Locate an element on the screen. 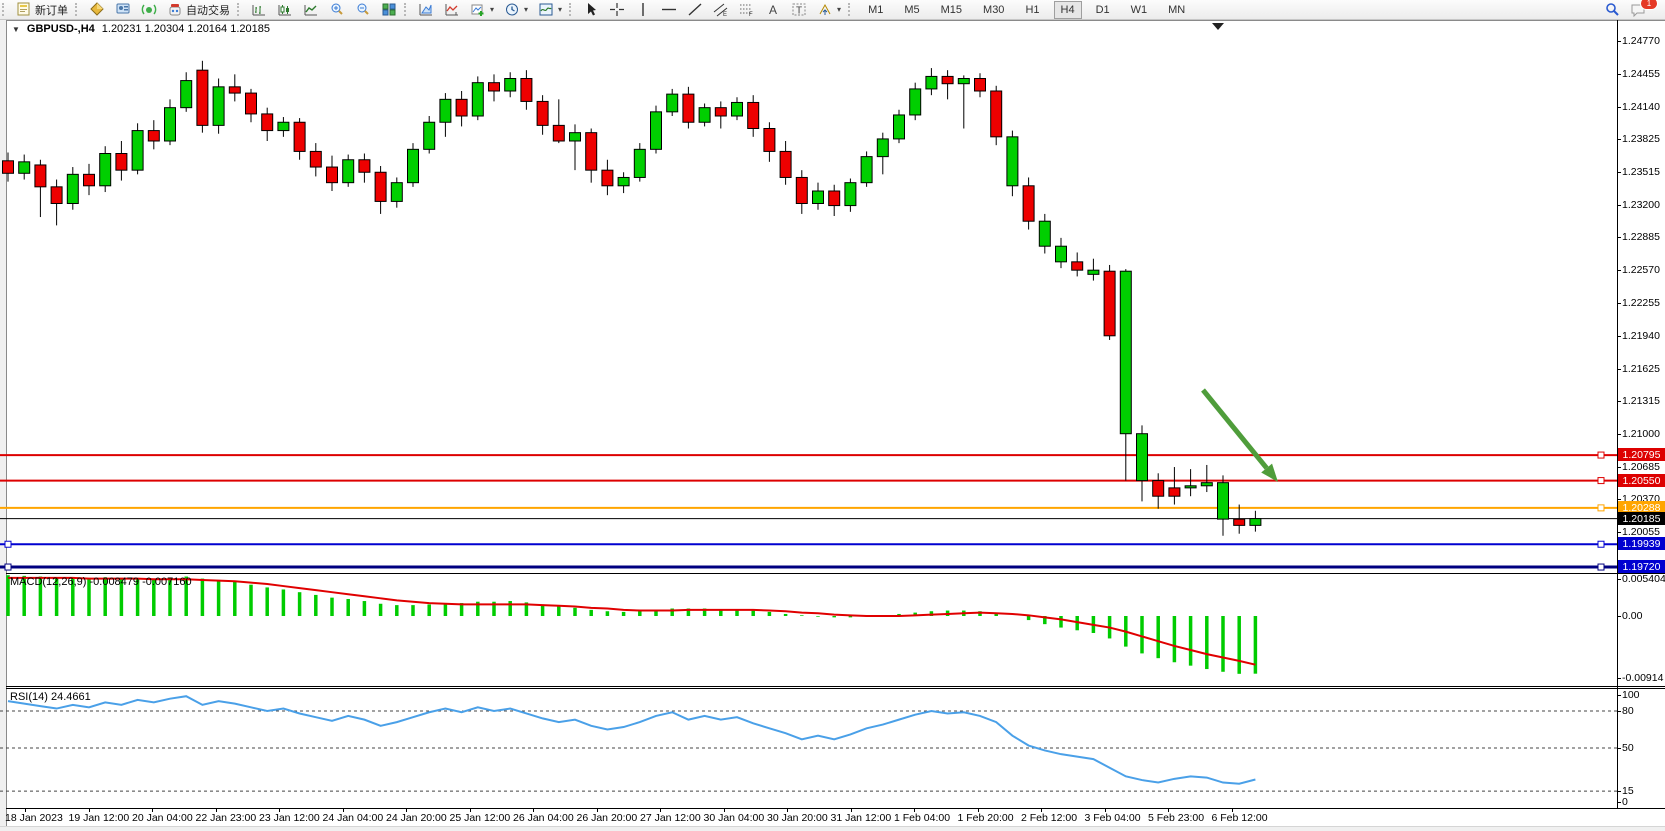 This screenshot has width=1665, height=831. text-tool-button: A is located at coordinates (773, 9).